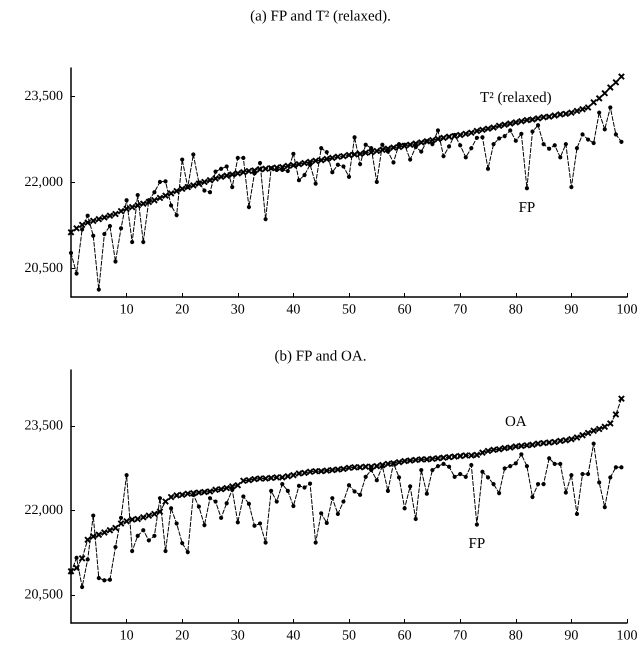 This screenshot has height=653, width=641. What do you see at coordinates (320, 356) in the screenshot?
I see `chart-title: (b) FP and OA.` at bounding box center [320, 356].